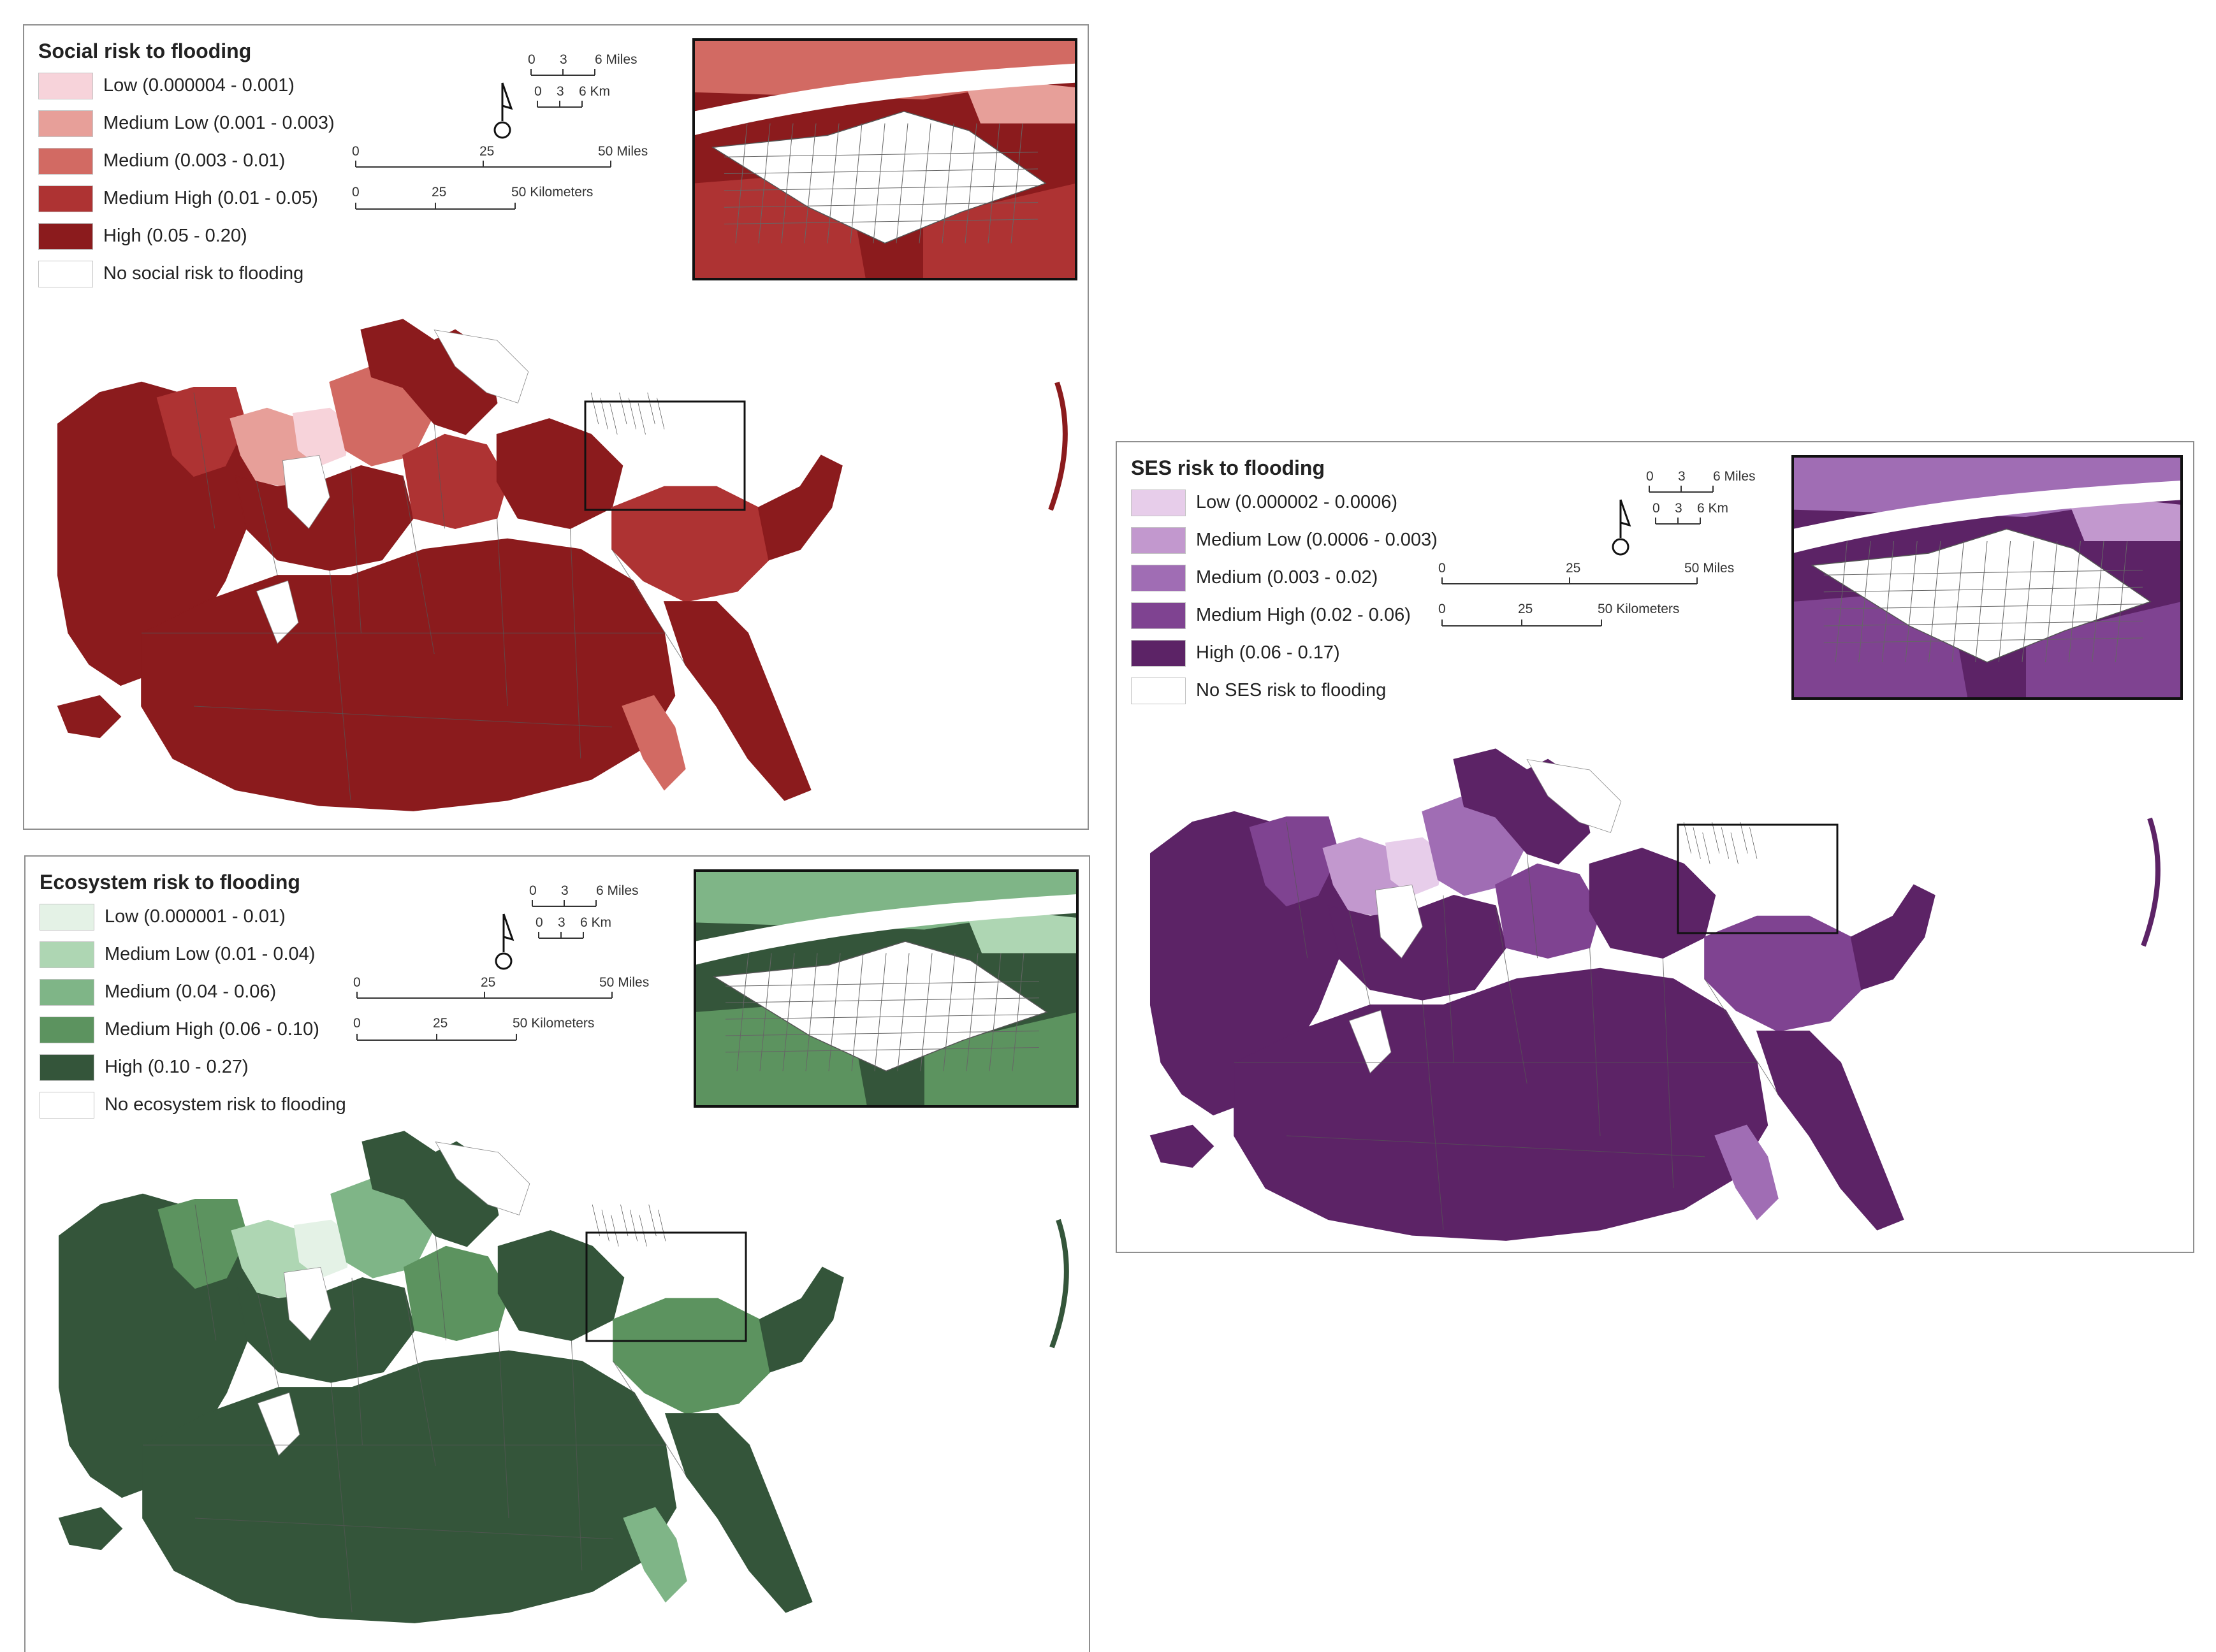  Describe the element at coordinates (1317, 540) in the screenshot. I see `legend-label: Medium Low (0.0006 - 0.003)` at that location.